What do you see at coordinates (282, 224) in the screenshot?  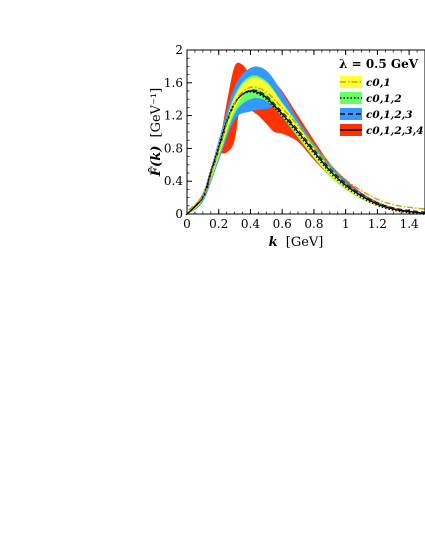 I see `x-tick-label: 0.6` at bounding box center [282, 224].